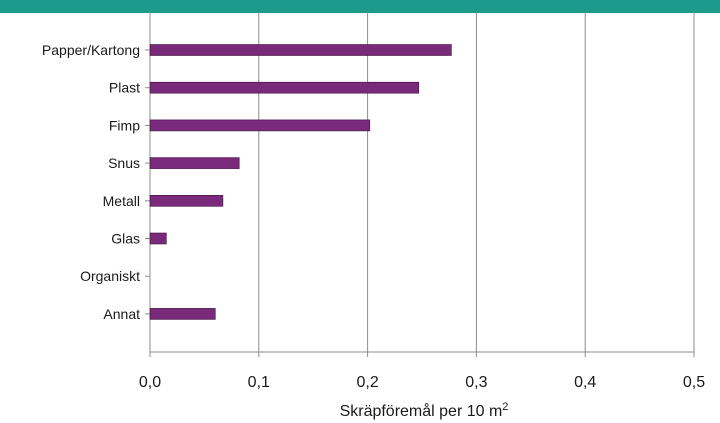 The width and height of the screenshot is (720, 423). Describe the element at coordinates (694, 382) in the screenshot. I see `x-tick-label: 0,5` at that location.